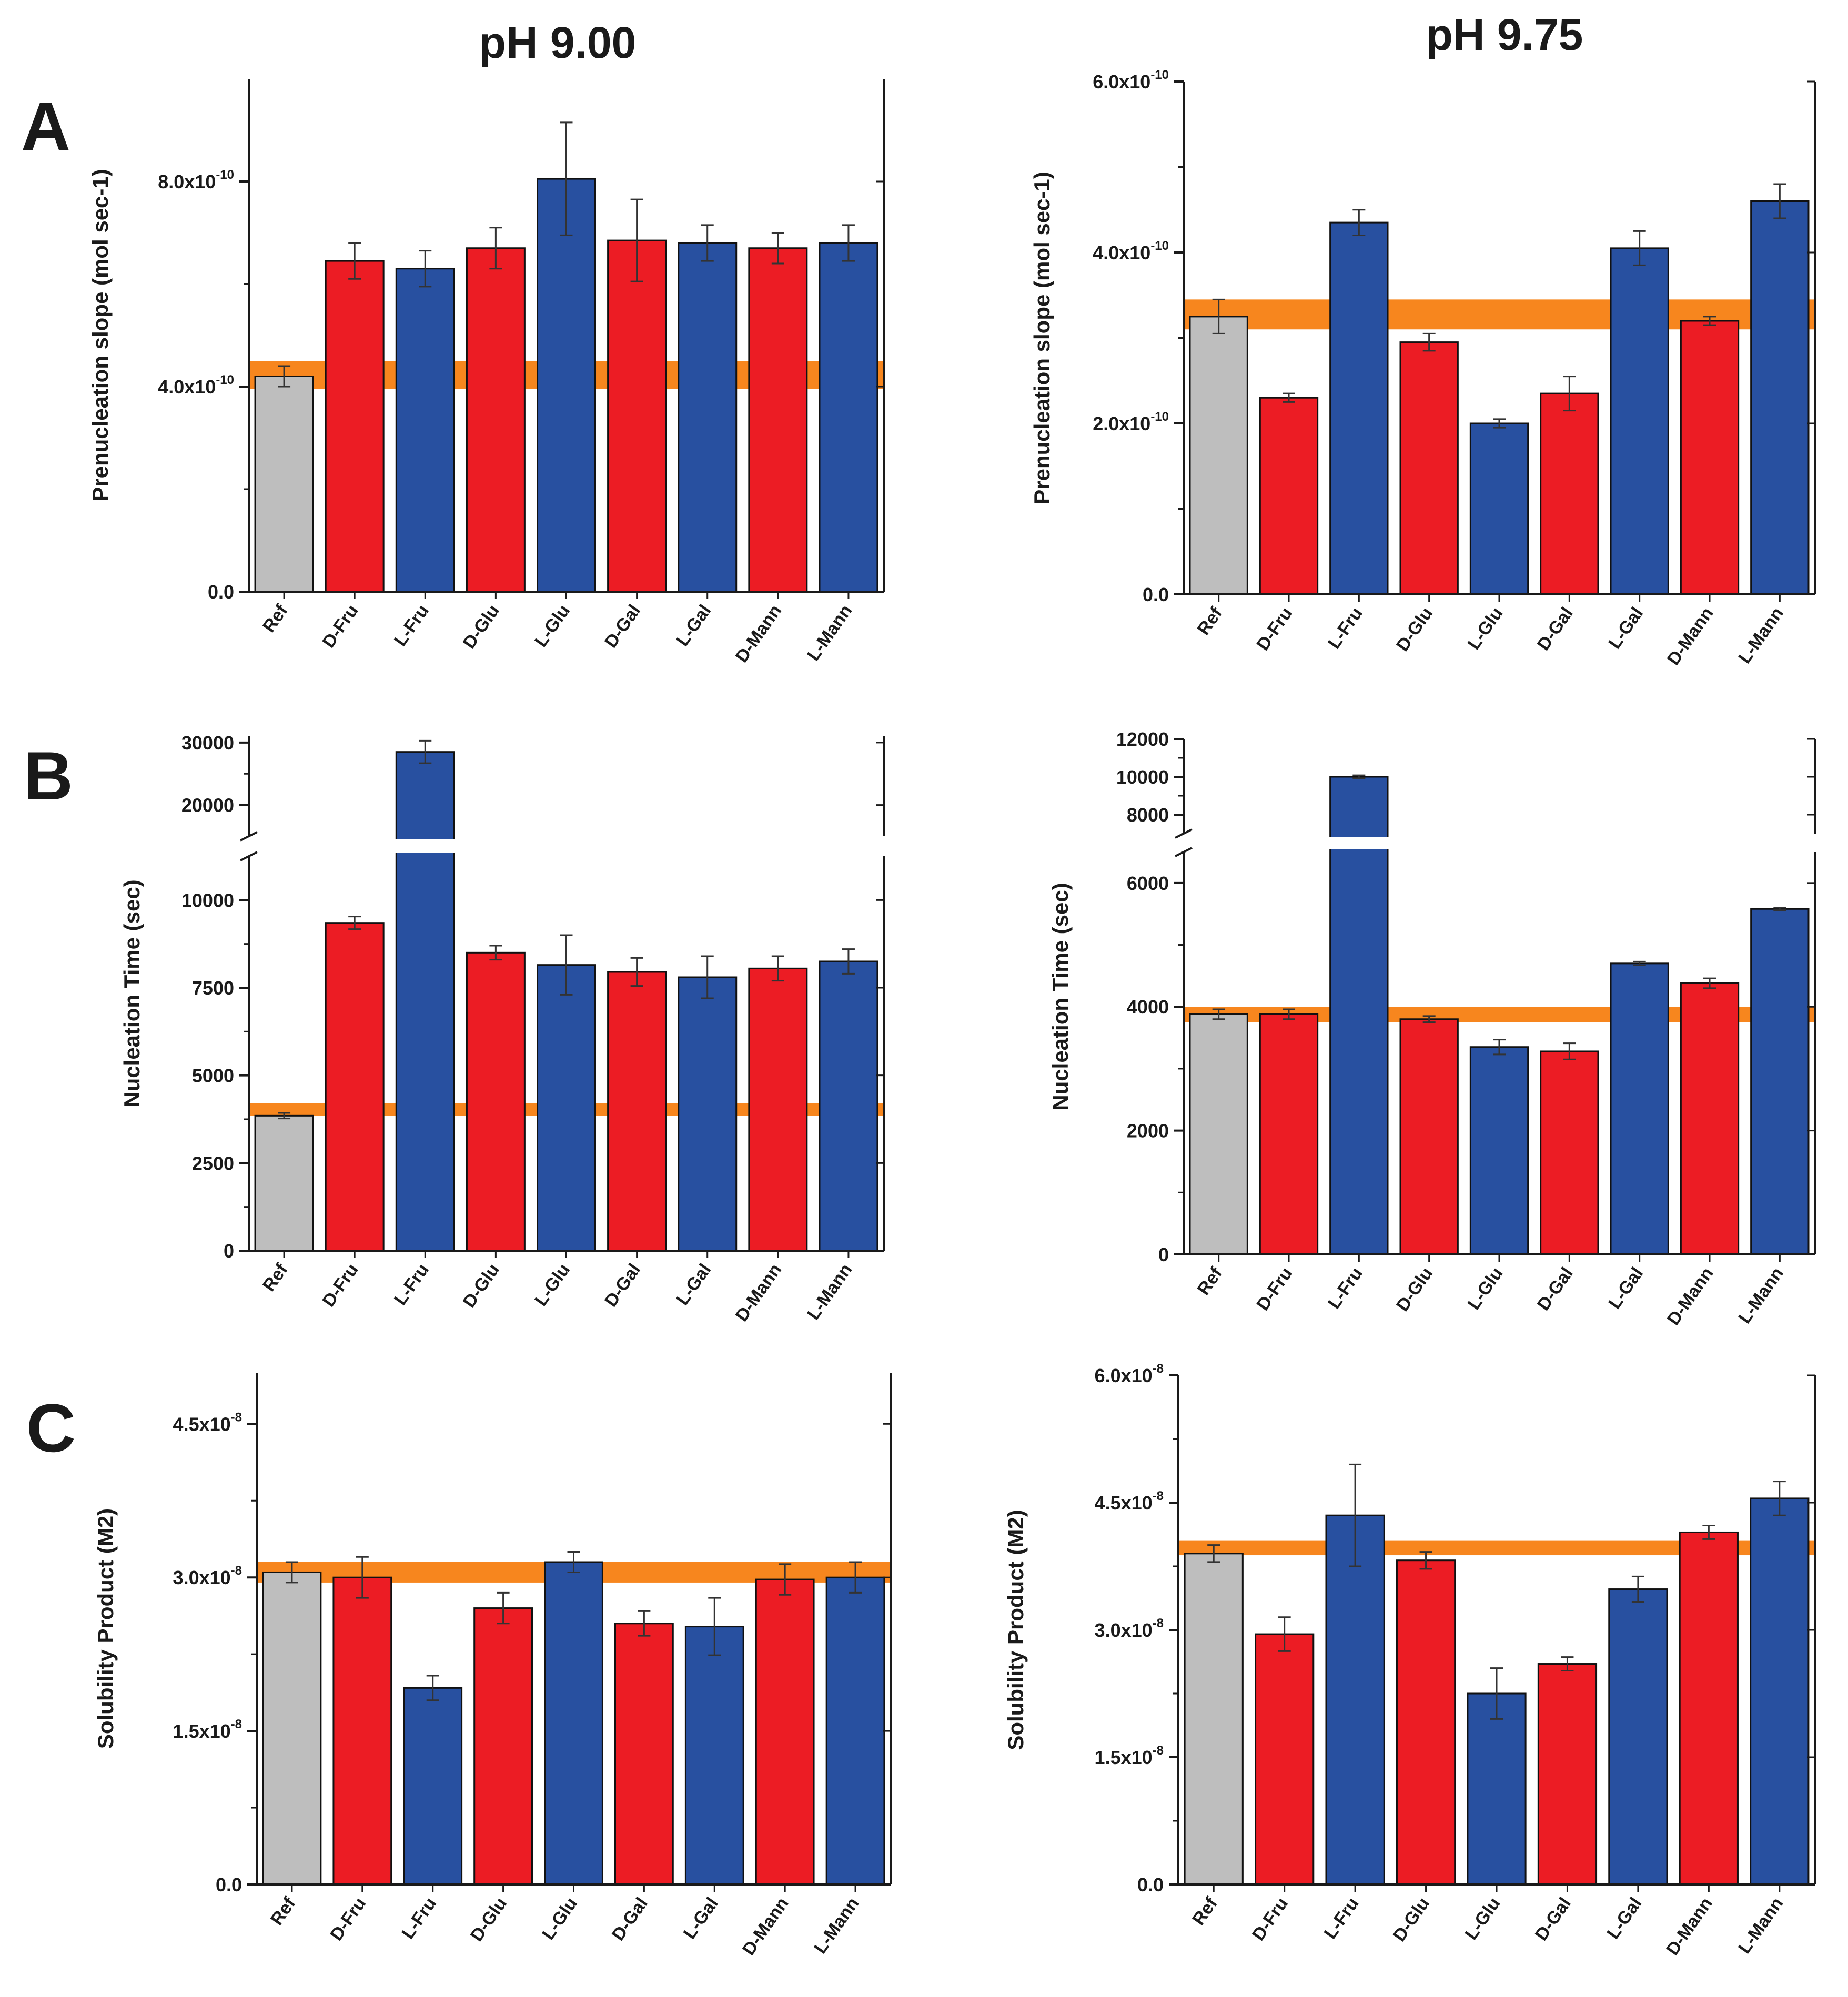 Image resolution: width=1848 pixels, height=1997 pixels. Describe the element at coordinates (207, 805) in the screenshot. I see `y-tick-label: 20000` at that location.